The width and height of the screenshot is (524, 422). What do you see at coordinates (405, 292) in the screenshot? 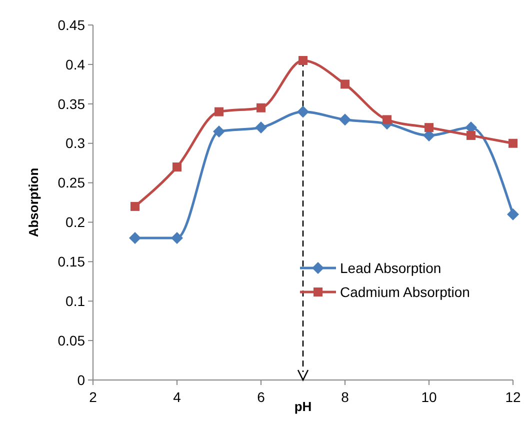
I see `legend-label: Cadmium Absorption` at bounding box center [405, 292].